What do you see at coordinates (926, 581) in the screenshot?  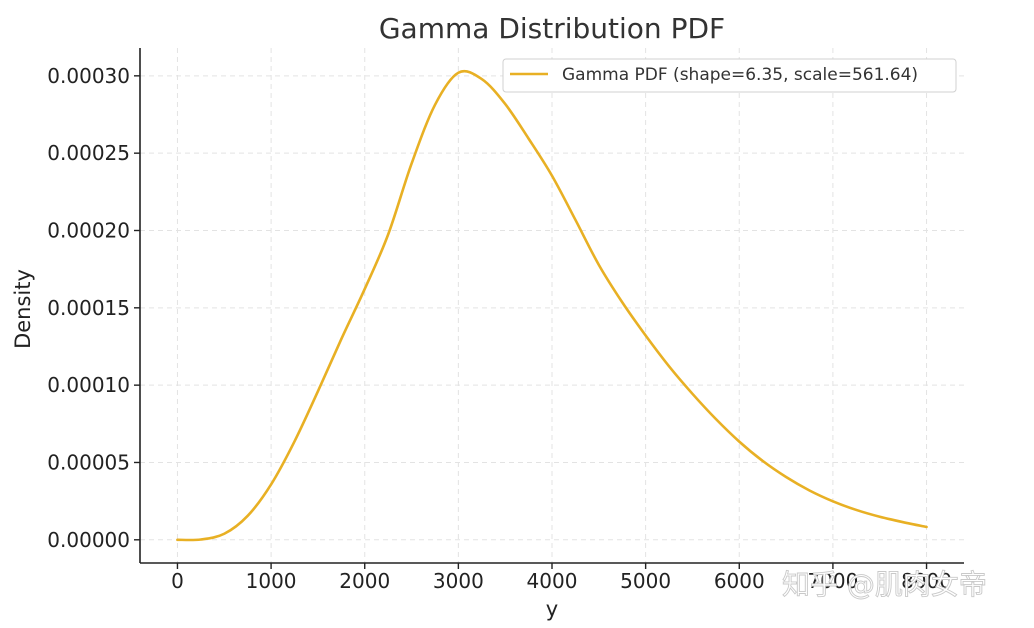 I see `x-tick-label: 8000` at bounding box center [926, 581].